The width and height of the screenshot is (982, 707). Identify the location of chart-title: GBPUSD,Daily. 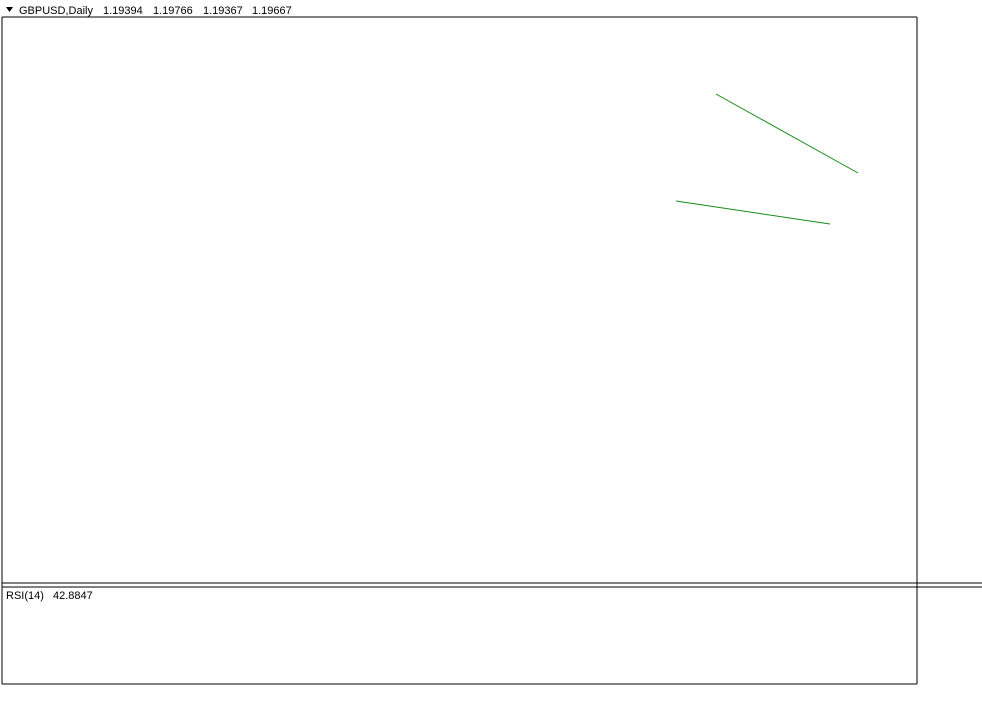
(56, 11).